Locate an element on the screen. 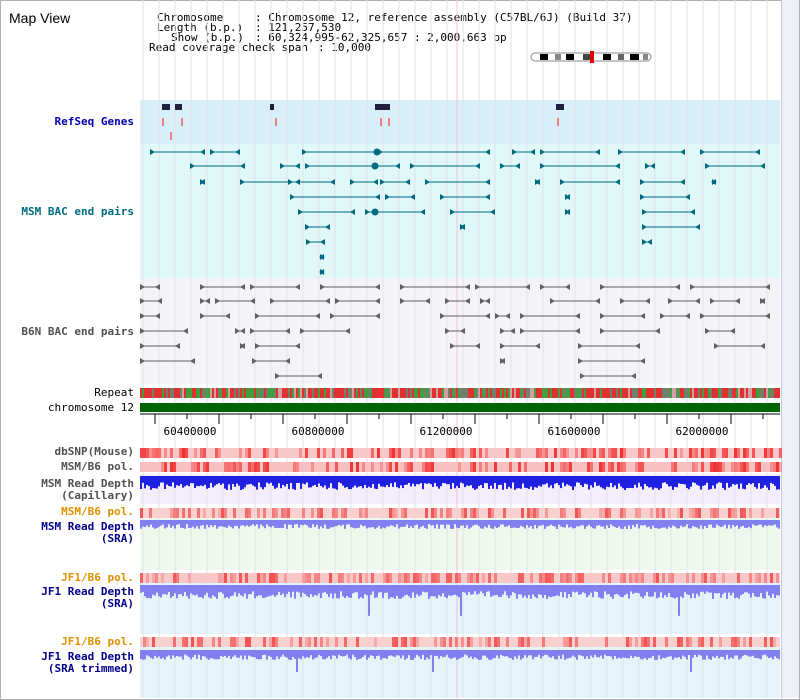 Image resolution: width=800 pixels, height=700 pixels. vertical-scrollbar is located at coordinates (790, 349).